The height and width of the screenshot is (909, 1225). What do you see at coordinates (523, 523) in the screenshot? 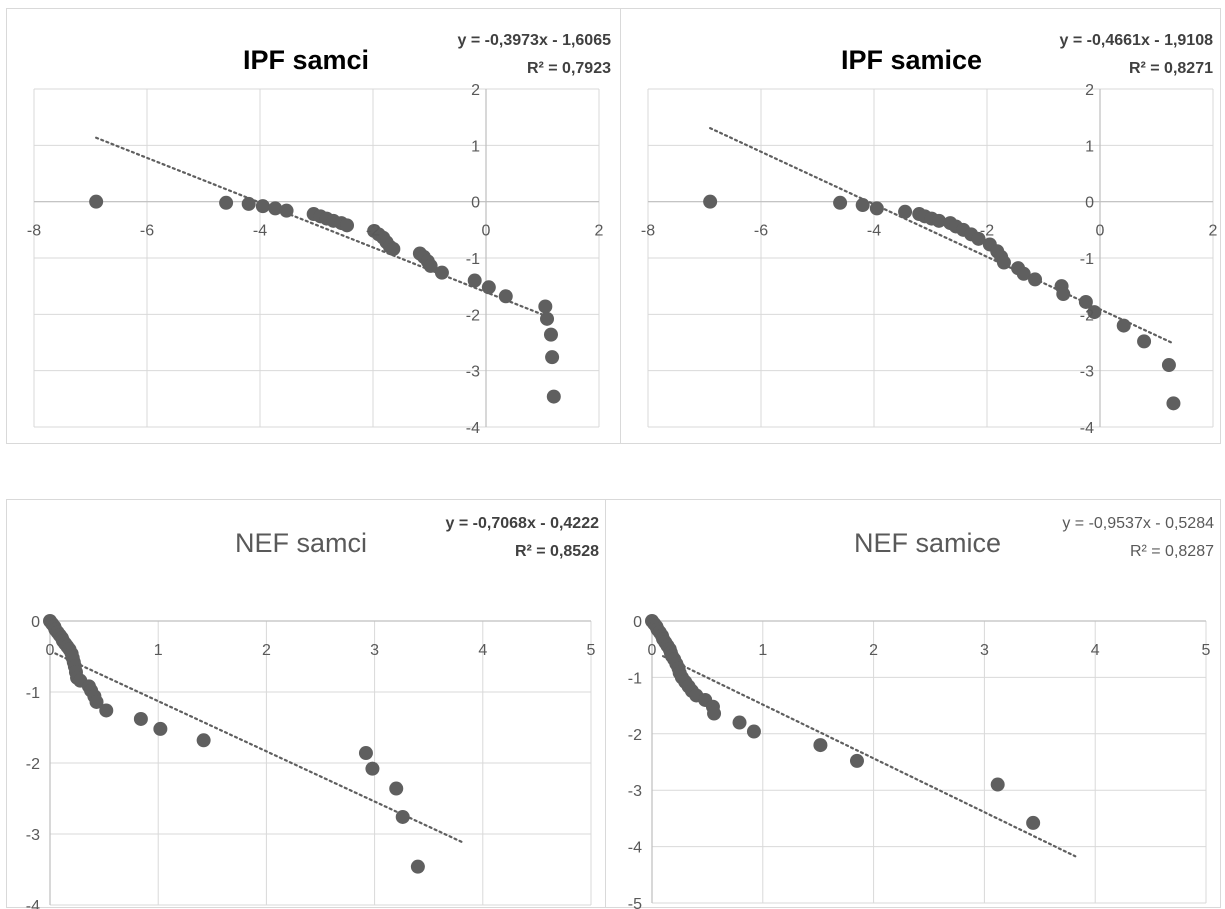
I see `trendline-equation: y = -0,7068x - 0,4222` at bounding box center [523, 523].